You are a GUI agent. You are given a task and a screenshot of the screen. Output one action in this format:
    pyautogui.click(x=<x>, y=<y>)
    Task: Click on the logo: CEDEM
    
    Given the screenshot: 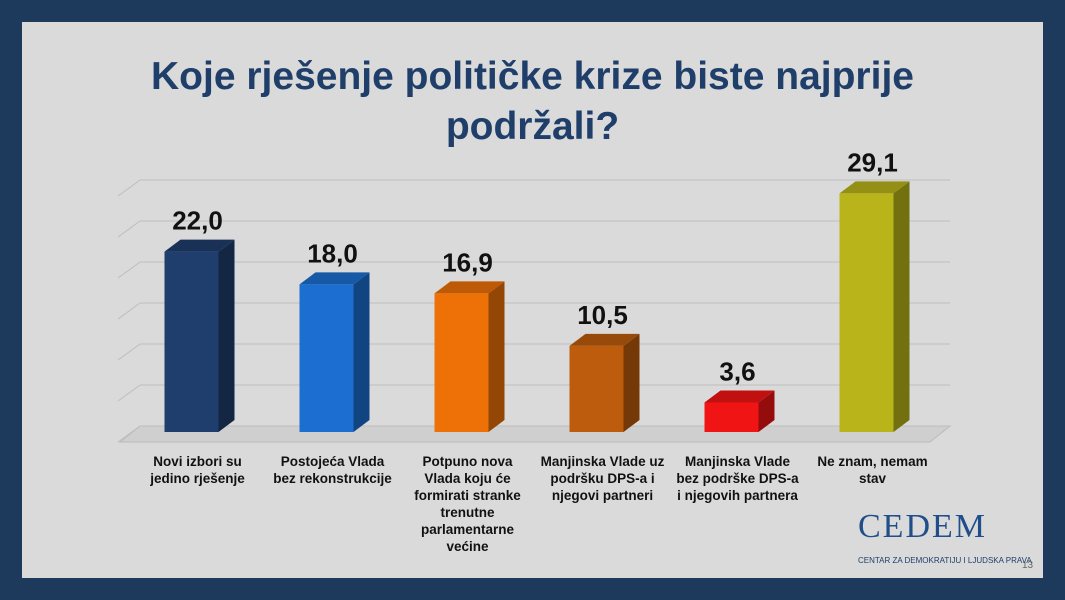 What is the action you would take?
    pyautogui.click(x=922, y=526)
    